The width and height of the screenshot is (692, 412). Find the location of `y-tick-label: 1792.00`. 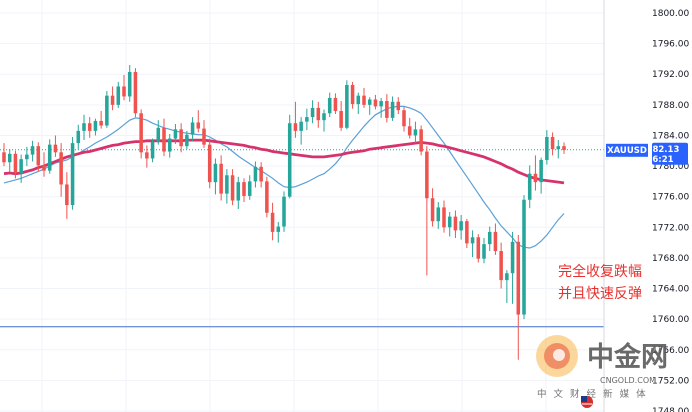

y-tick-label: 1792.00 is located at coordinates (670, 75).